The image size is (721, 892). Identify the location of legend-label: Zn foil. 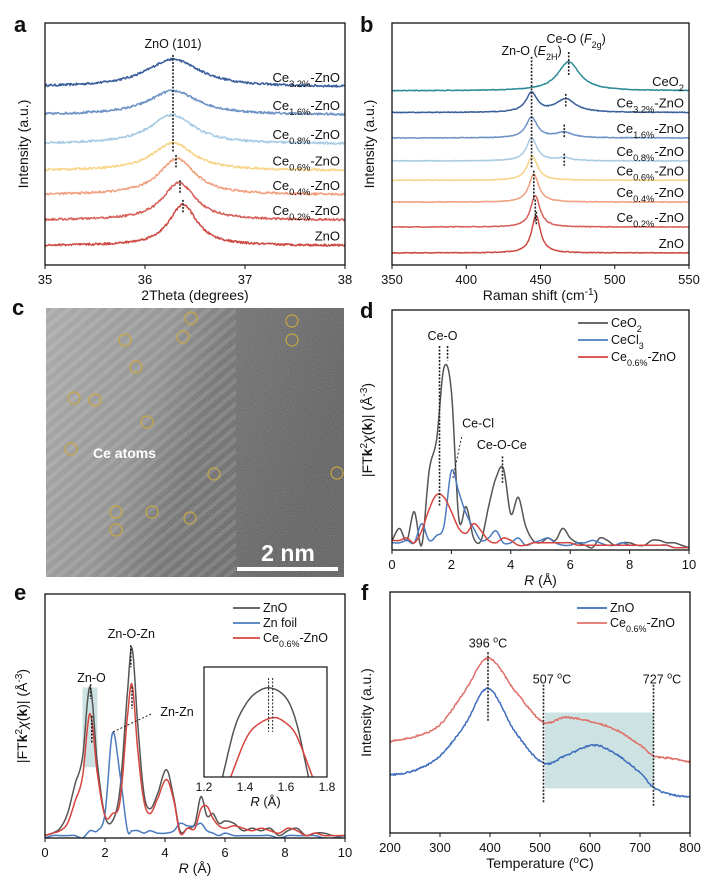
(280, 623).